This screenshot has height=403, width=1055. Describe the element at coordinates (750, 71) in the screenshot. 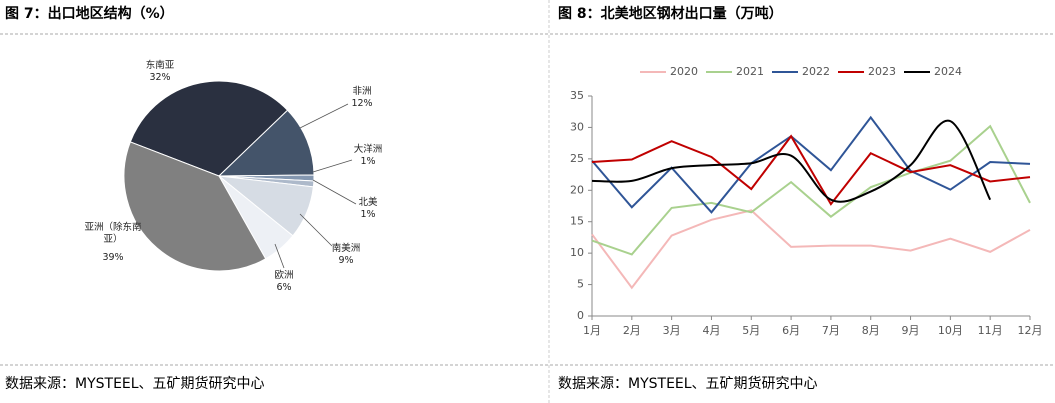

I see `legend-label: 2021` at that location.